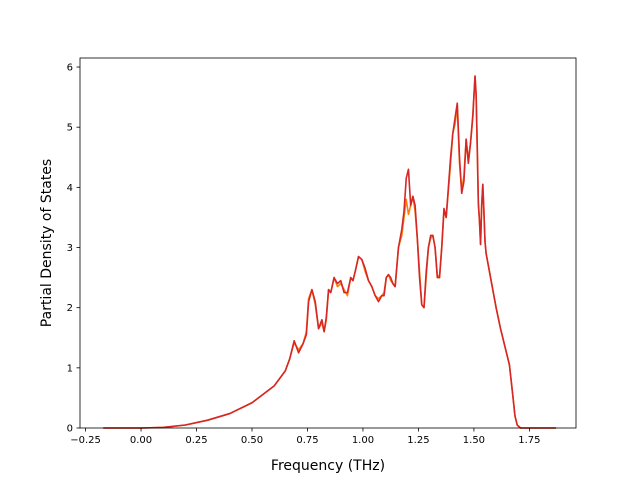 The width and height of the screenshot is (640, 480). I want to click on y-tick-label: 4, so click(70, 188).